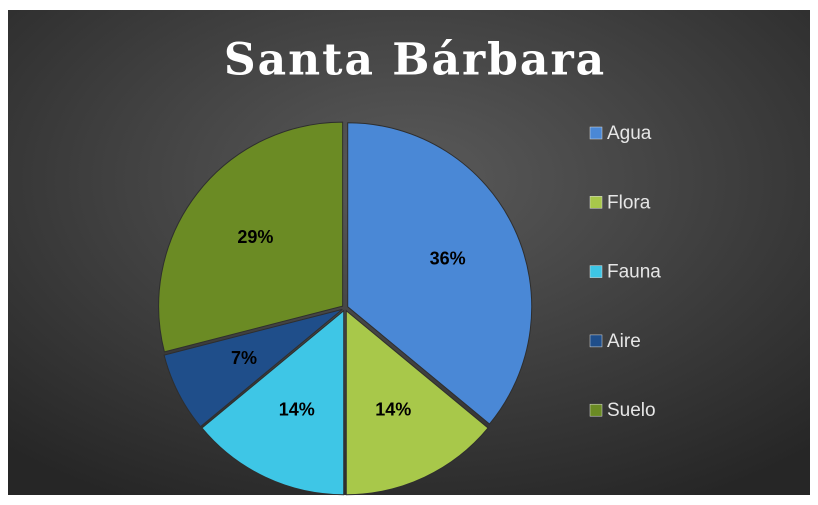 The image size is (818, 505). Describe the element at coordinates (255, 237) in the screenshot. I see `data-label: 29%` at that location.